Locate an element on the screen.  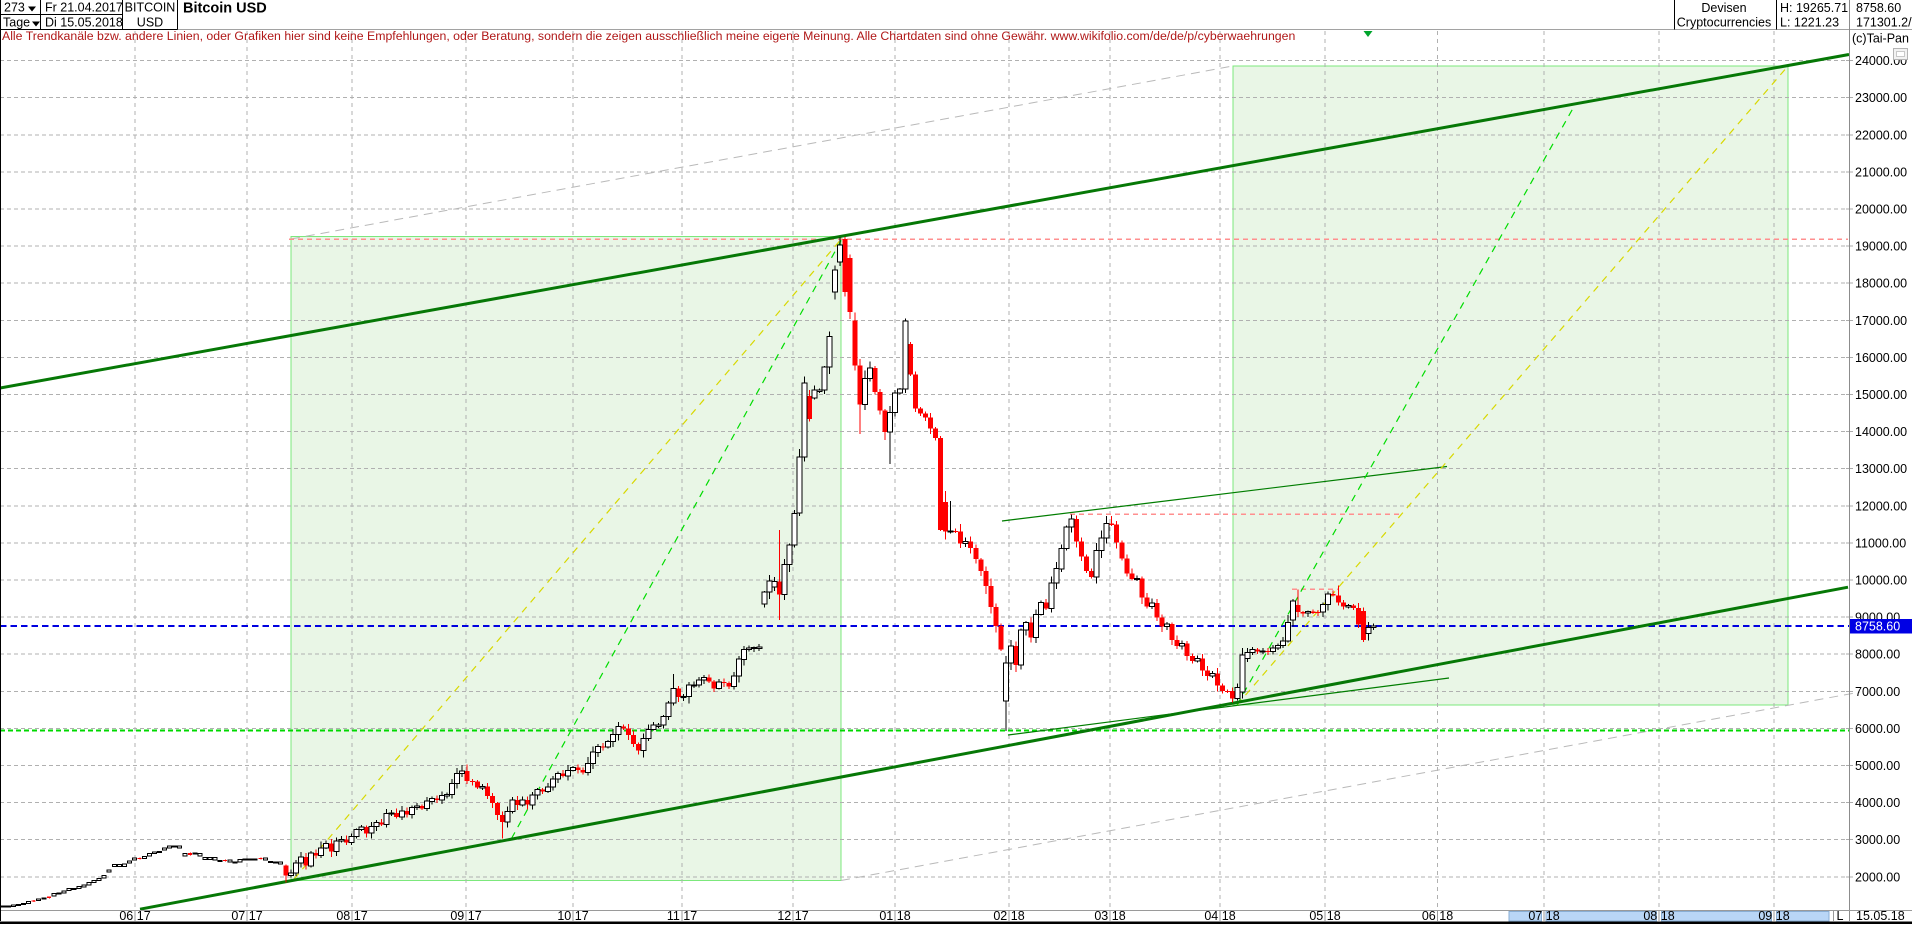
svg-text: 17000.00 is located at coordinates (1881, 321).